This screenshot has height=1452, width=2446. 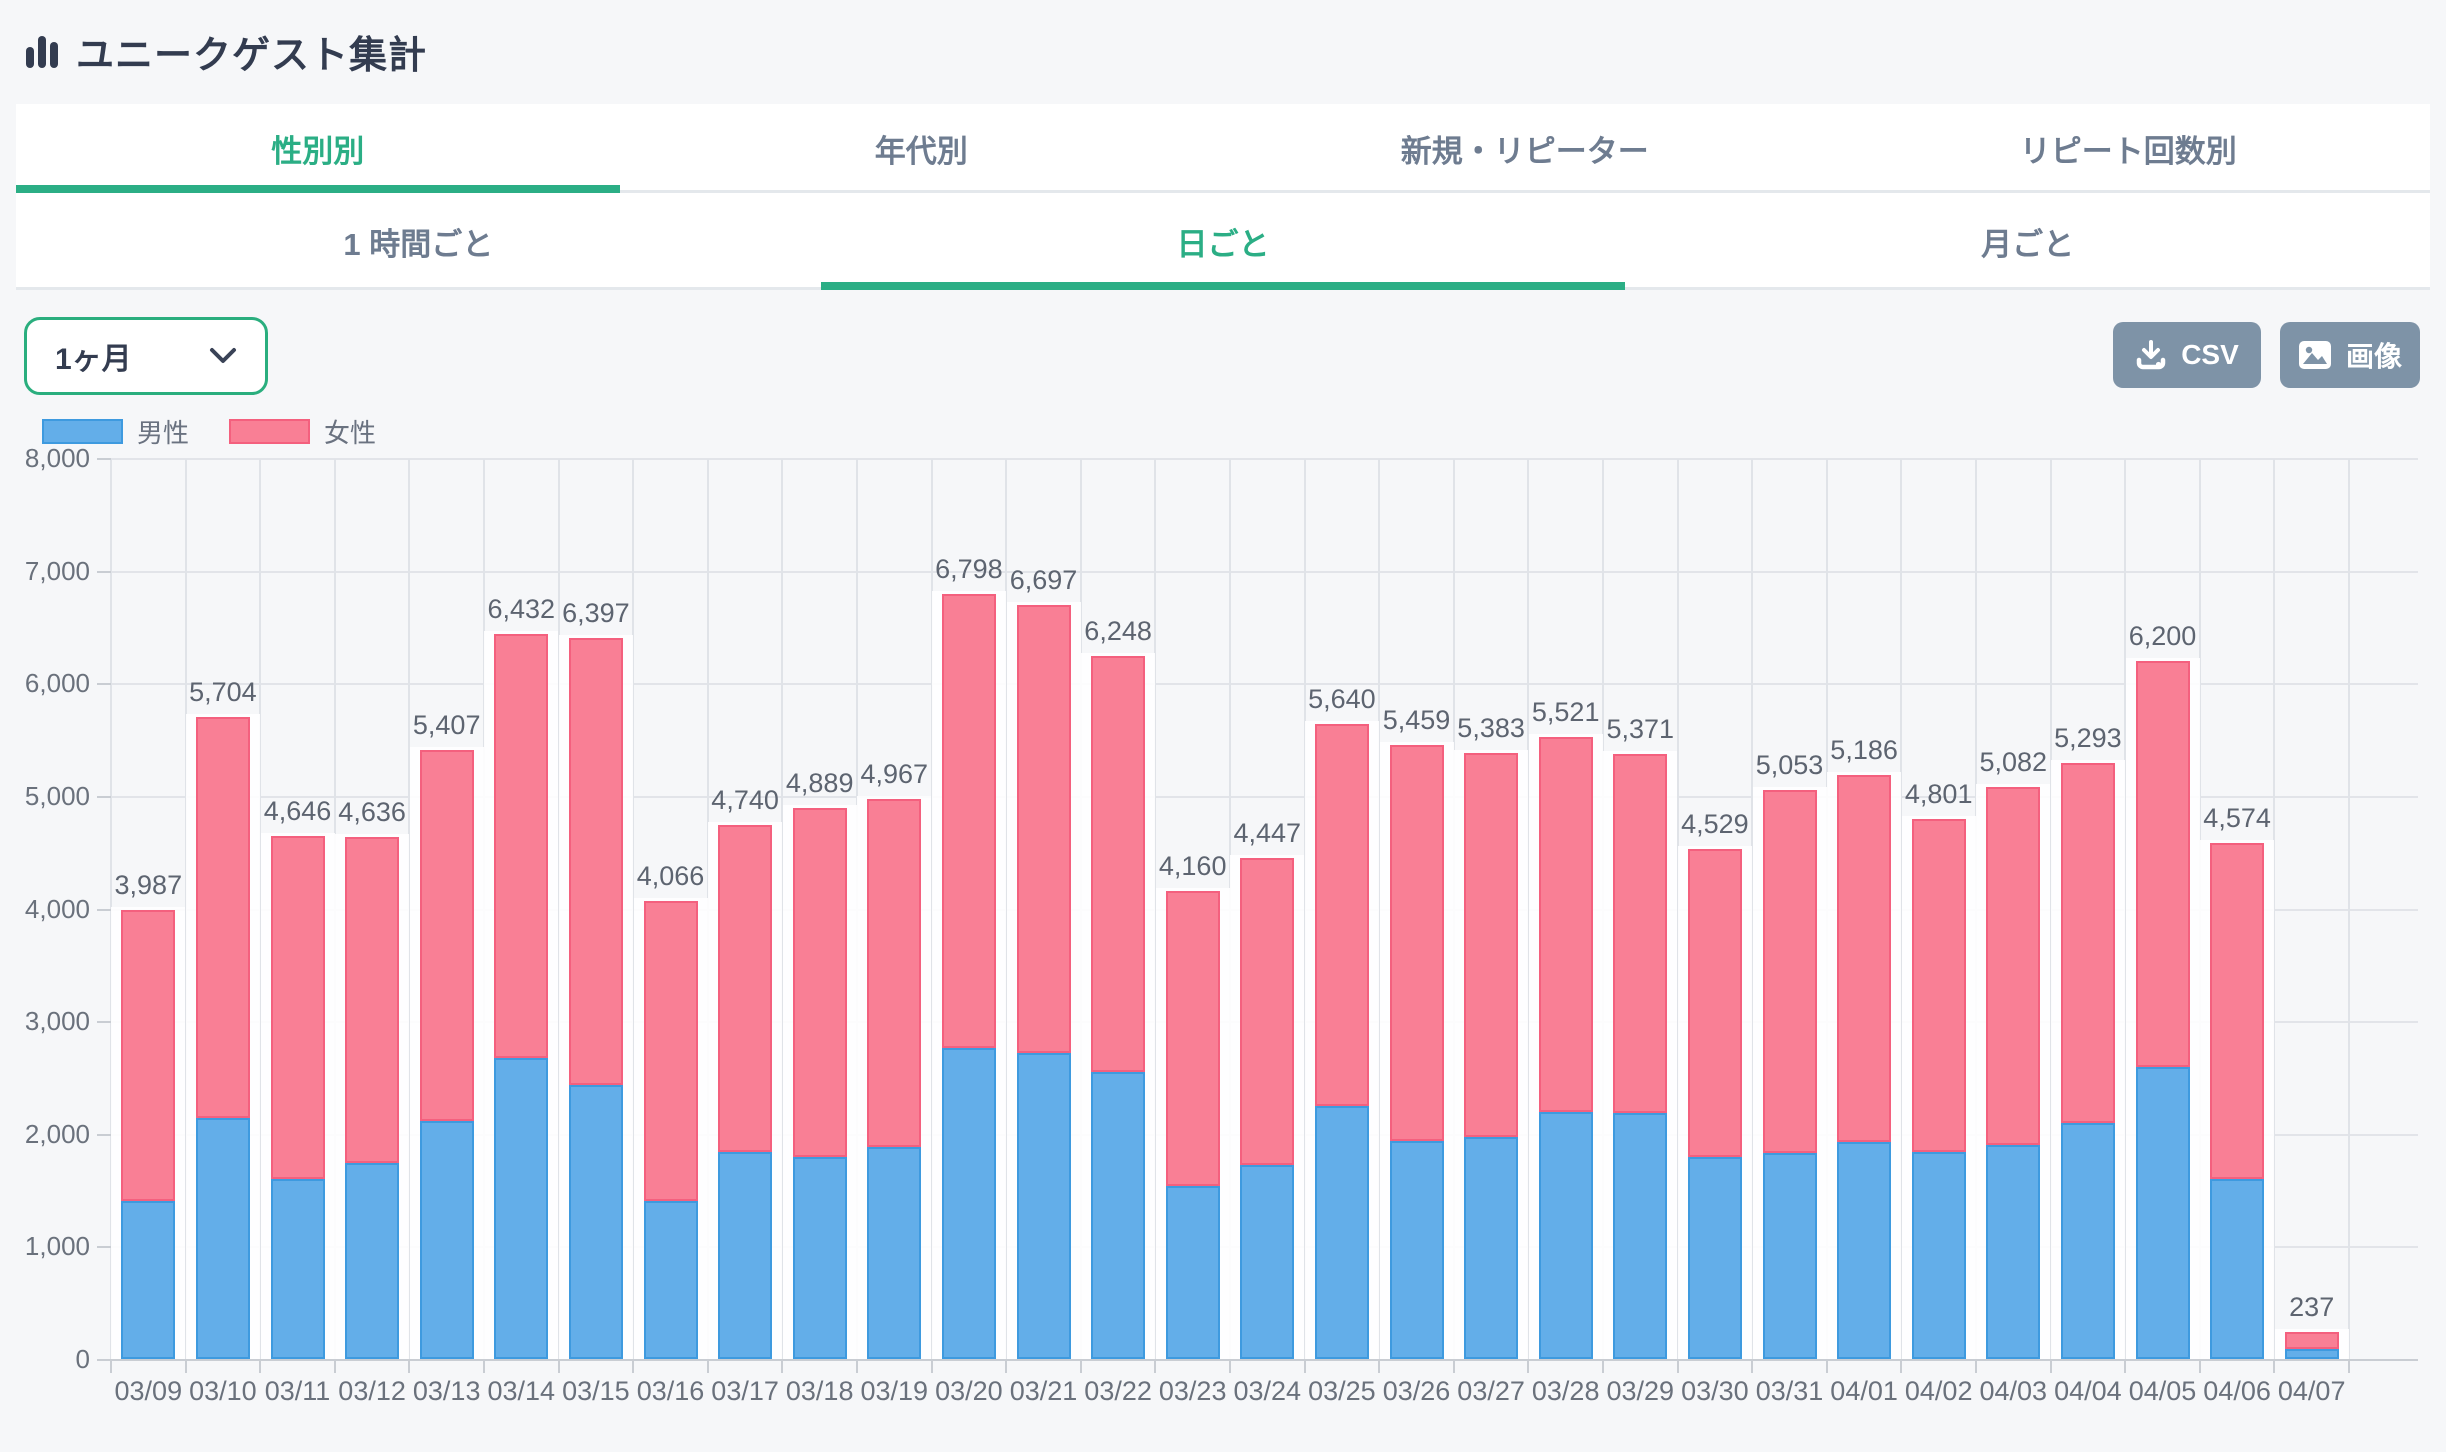 I want to click on x-axis-category-label: 03/15, so click(x=596, y=1391).